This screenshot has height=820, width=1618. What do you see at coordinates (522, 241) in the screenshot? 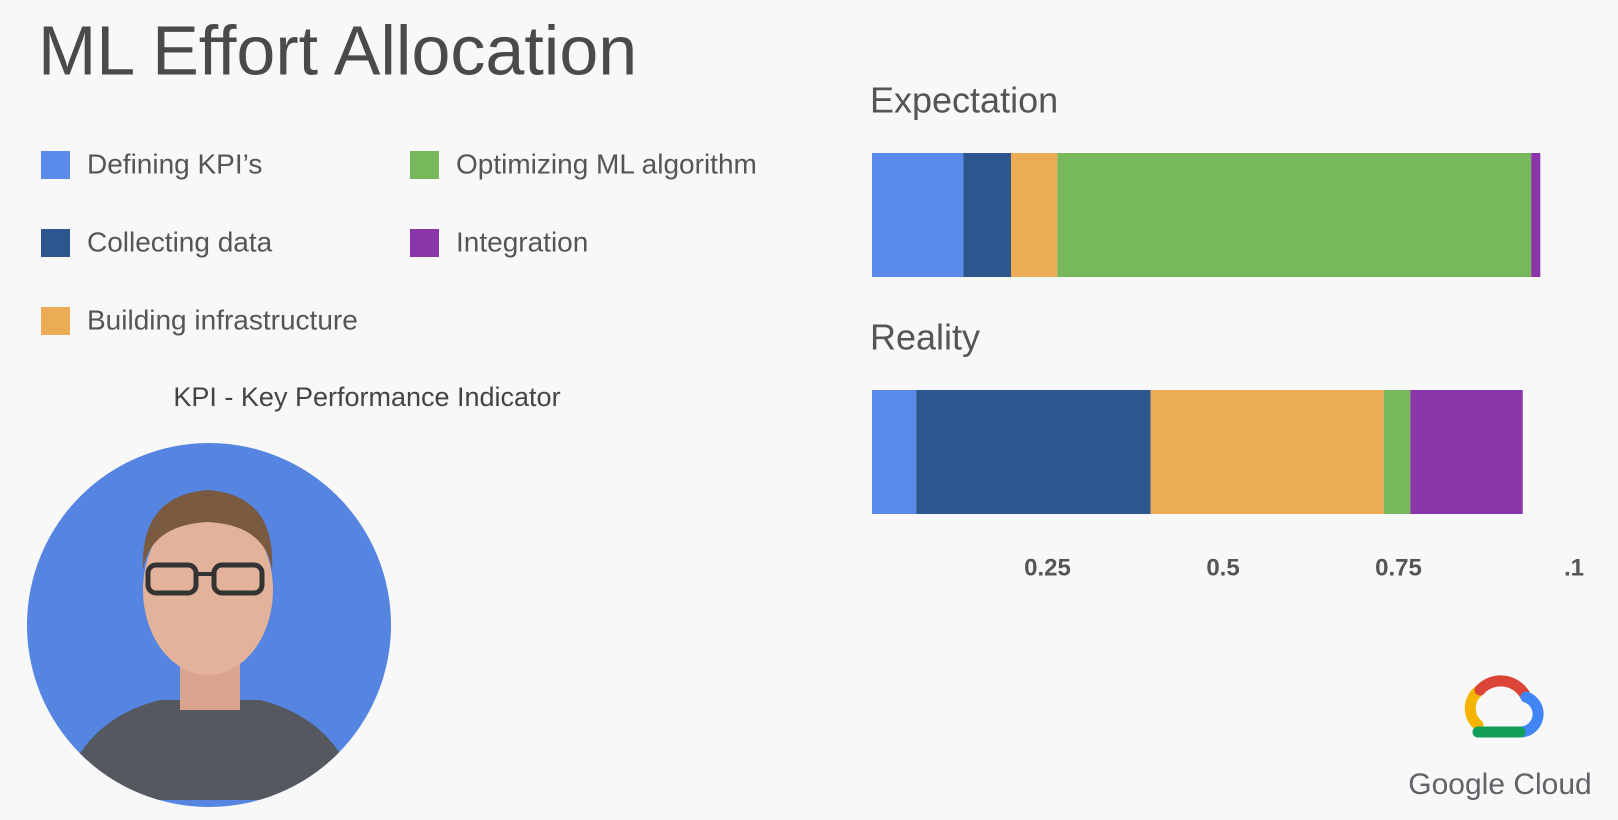
I see `legend-label: Integration` at bounding box center [522, 241].